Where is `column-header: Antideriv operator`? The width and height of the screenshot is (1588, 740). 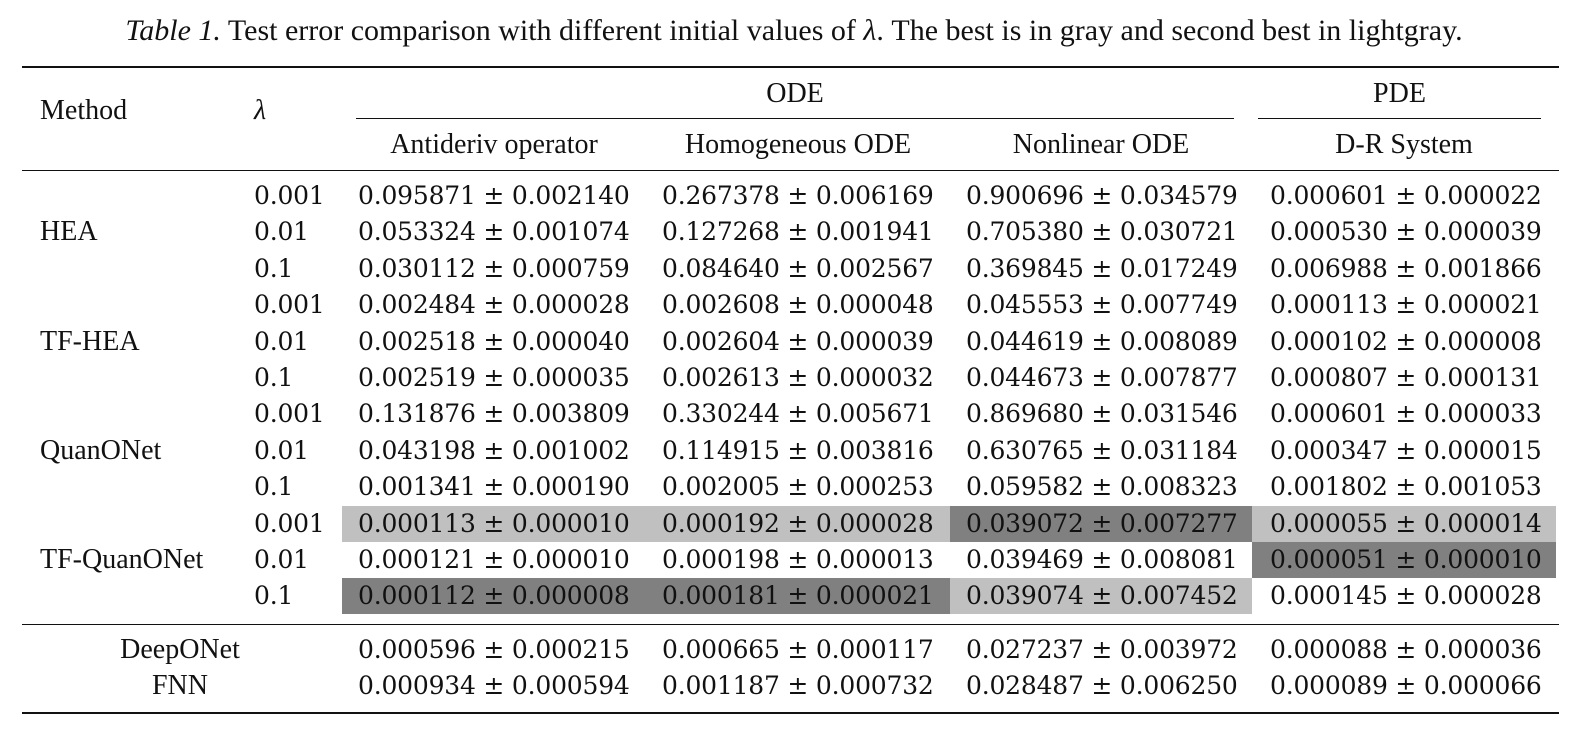 column-header: Antideriv operator is located at coordinates (494, 144).